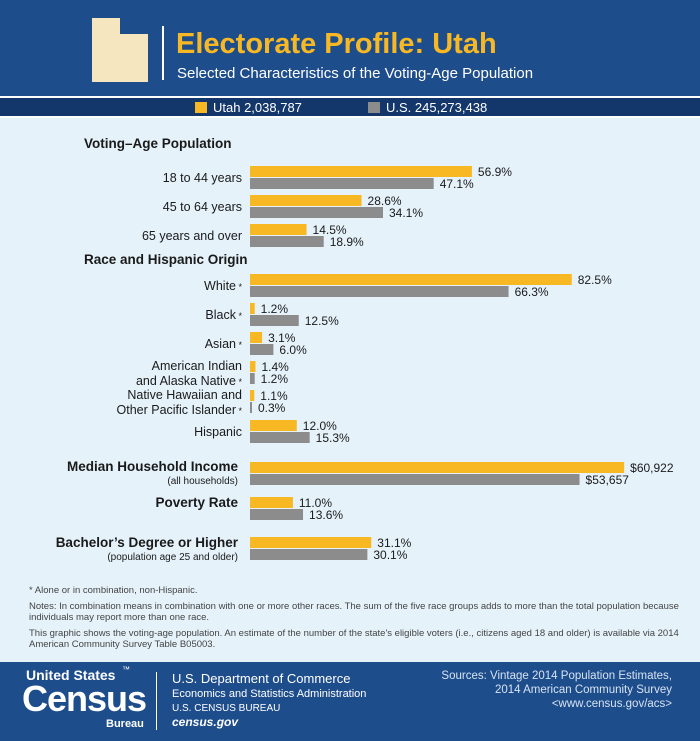 The image size is (700, 741). What do you see at coordinates (532, 292) in the screenshot?
I see `value-label-1-0-1: 66.3%` at bounding box center [532, 292].